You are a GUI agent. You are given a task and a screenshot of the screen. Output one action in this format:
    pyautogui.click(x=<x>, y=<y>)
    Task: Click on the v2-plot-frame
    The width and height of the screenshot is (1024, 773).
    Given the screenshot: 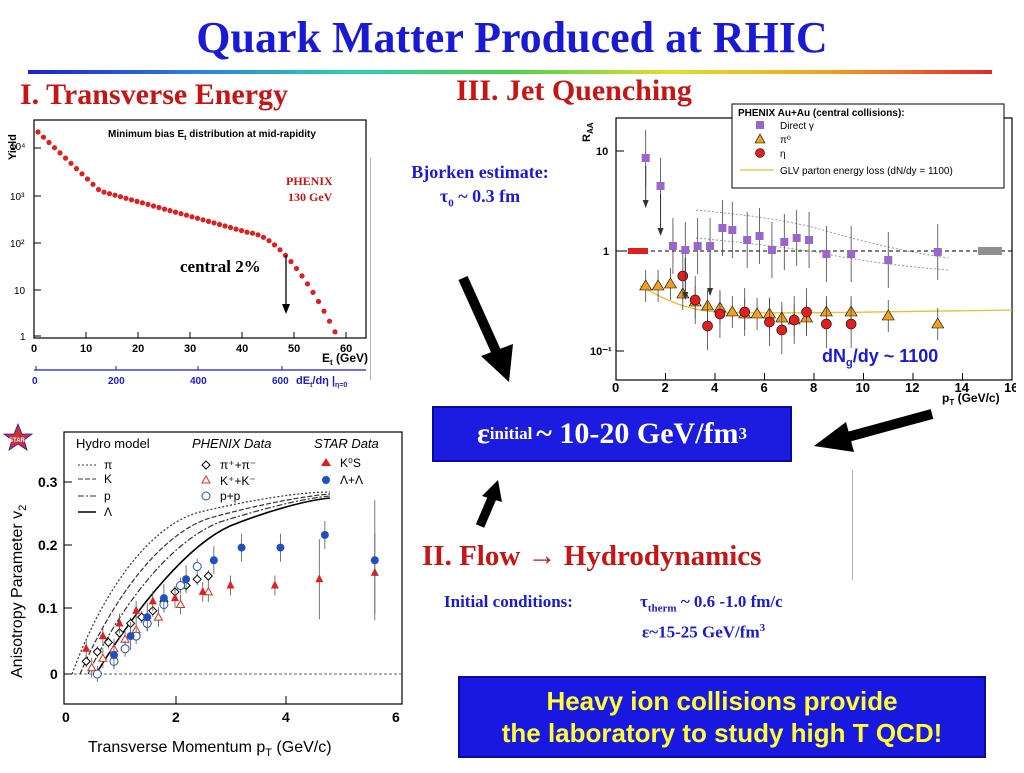 What is the action you would take?
    pyautogui.click(x=233, y=568)
    